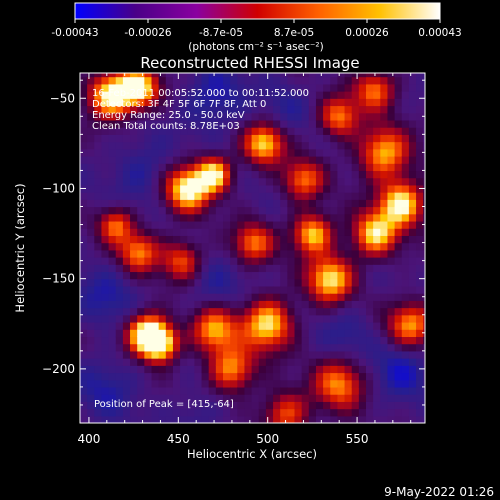 The height and width of the screenshot is (500, 500). Describe the element at coordinates (367, 33) in the screenshot. I see `colorbar-tick-label: 0.00026` at that location.